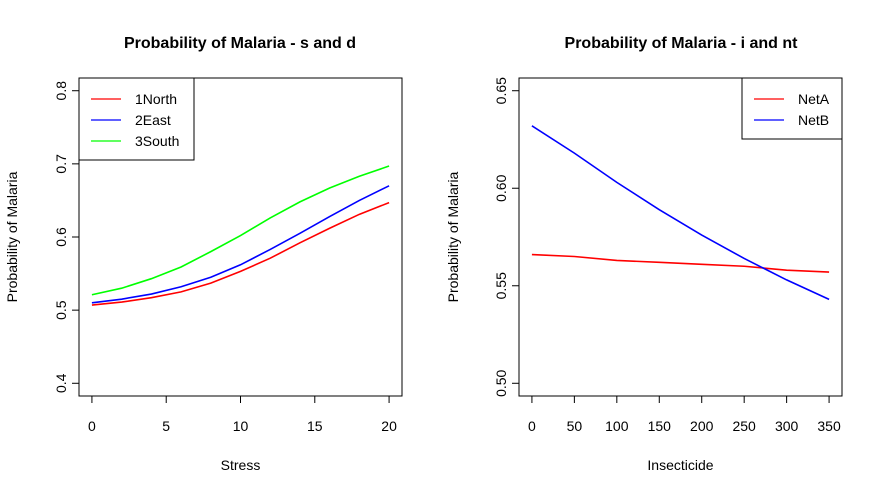 This screenshot has width=883, height=494. What do you see at coordinates (680, 465) in the screenshot?
I see `x-axis-label: Insecticide` at bounding box center [680, 465].